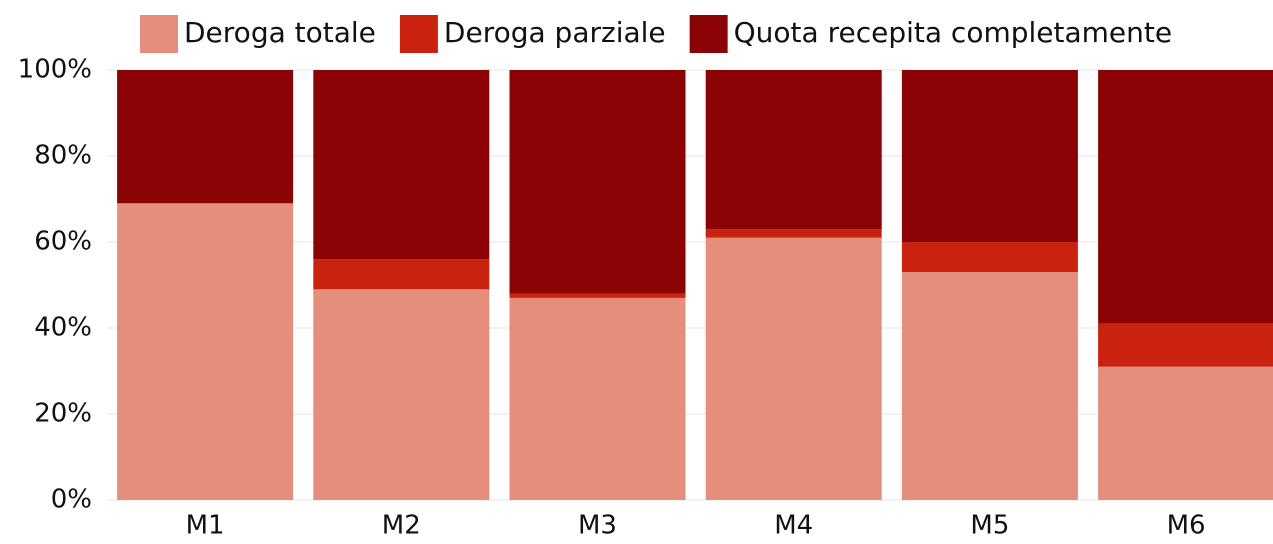 Image resolution: width=1273 pixels, height=544 pixels. I want to click on legend-label: Quota recepita completamente, so click(953, 32).